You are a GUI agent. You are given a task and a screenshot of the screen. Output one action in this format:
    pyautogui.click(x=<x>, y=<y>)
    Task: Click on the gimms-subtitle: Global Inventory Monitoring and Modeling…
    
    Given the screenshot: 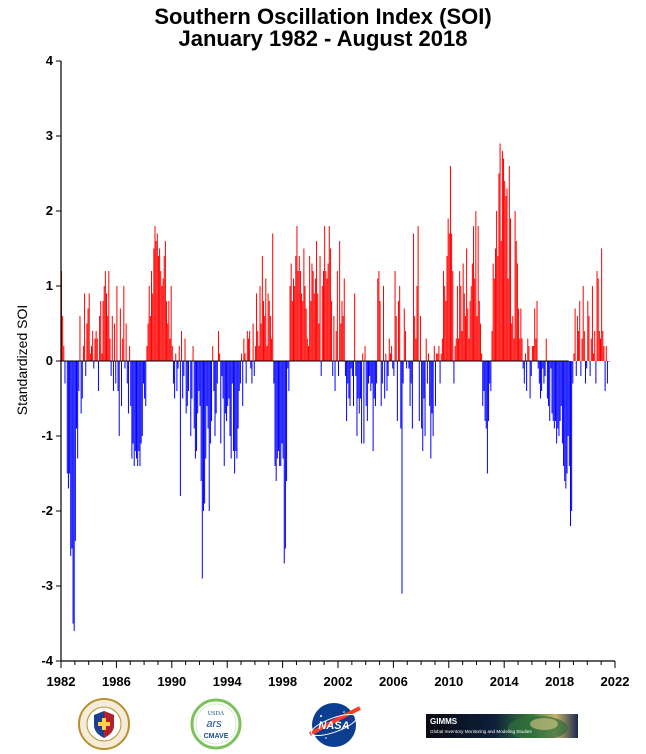 What is the action you would take?
    pyautogui.click(x=481, y=731)
    